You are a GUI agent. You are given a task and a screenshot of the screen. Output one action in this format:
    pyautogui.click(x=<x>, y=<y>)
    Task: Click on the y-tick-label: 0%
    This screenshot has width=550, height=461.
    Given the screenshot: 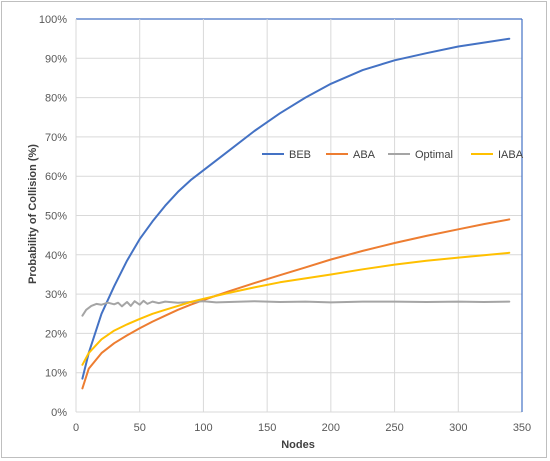 What is the action you would take?
    pyautogui.click(x=59, y=413)
    